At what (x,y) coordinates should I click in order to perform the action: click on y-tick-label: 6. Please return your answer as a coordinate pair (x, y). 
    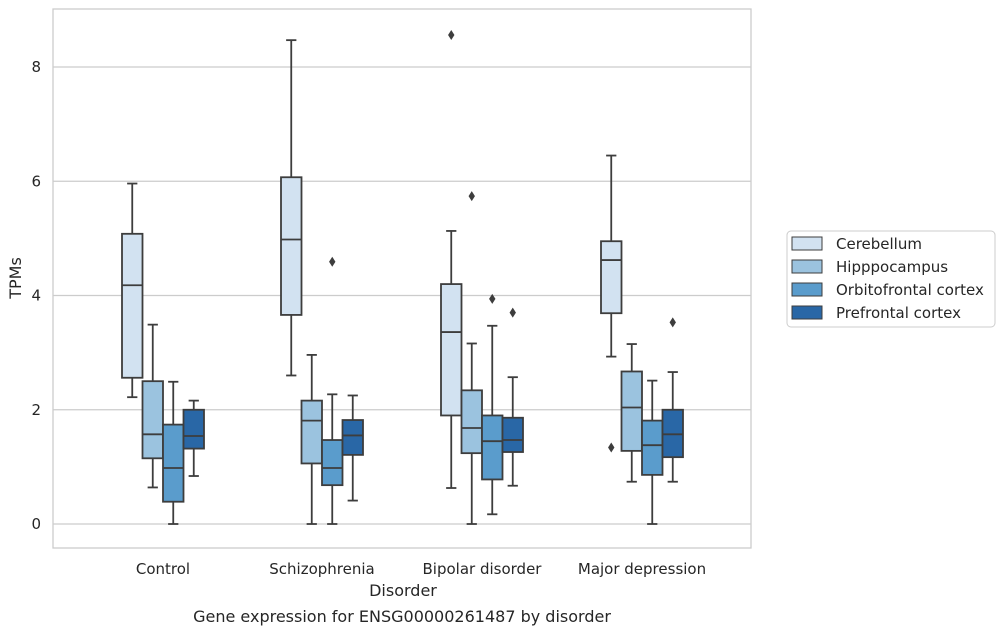
    Looking at the image, I should click on (36, 181).